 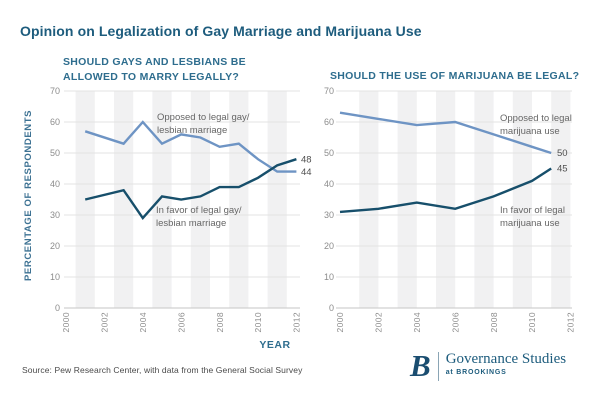 What do you see at coordinates (191, 223) in the screenshot?
I see `in-favor-of-legal-gay-lesbian-marriage-label: lesbian marriage` at bounding box center [191, 223].